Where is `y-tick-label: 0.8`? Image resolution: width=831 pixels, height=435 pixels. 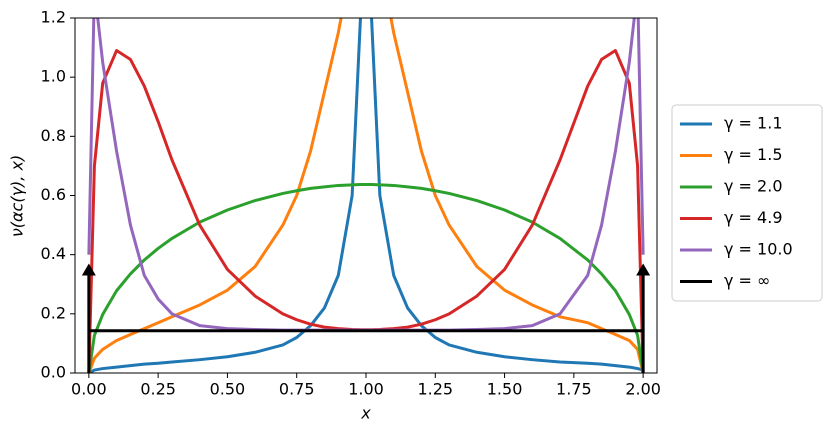 y-tick-label: 0.8 is located at coordinates (53, 135).